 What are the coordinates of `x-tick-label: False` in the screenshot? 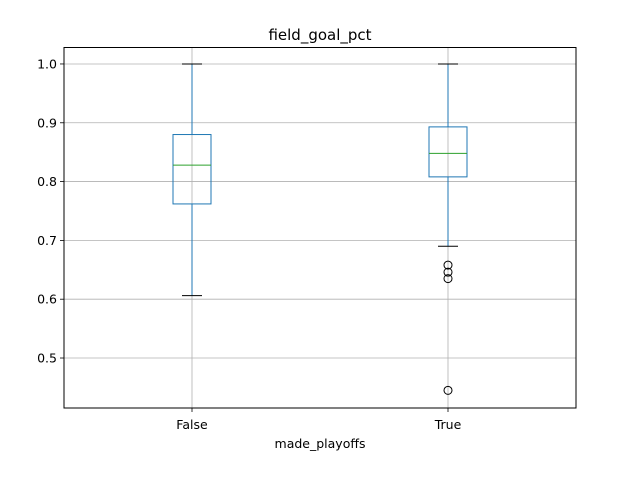 It's located at (192, 424).